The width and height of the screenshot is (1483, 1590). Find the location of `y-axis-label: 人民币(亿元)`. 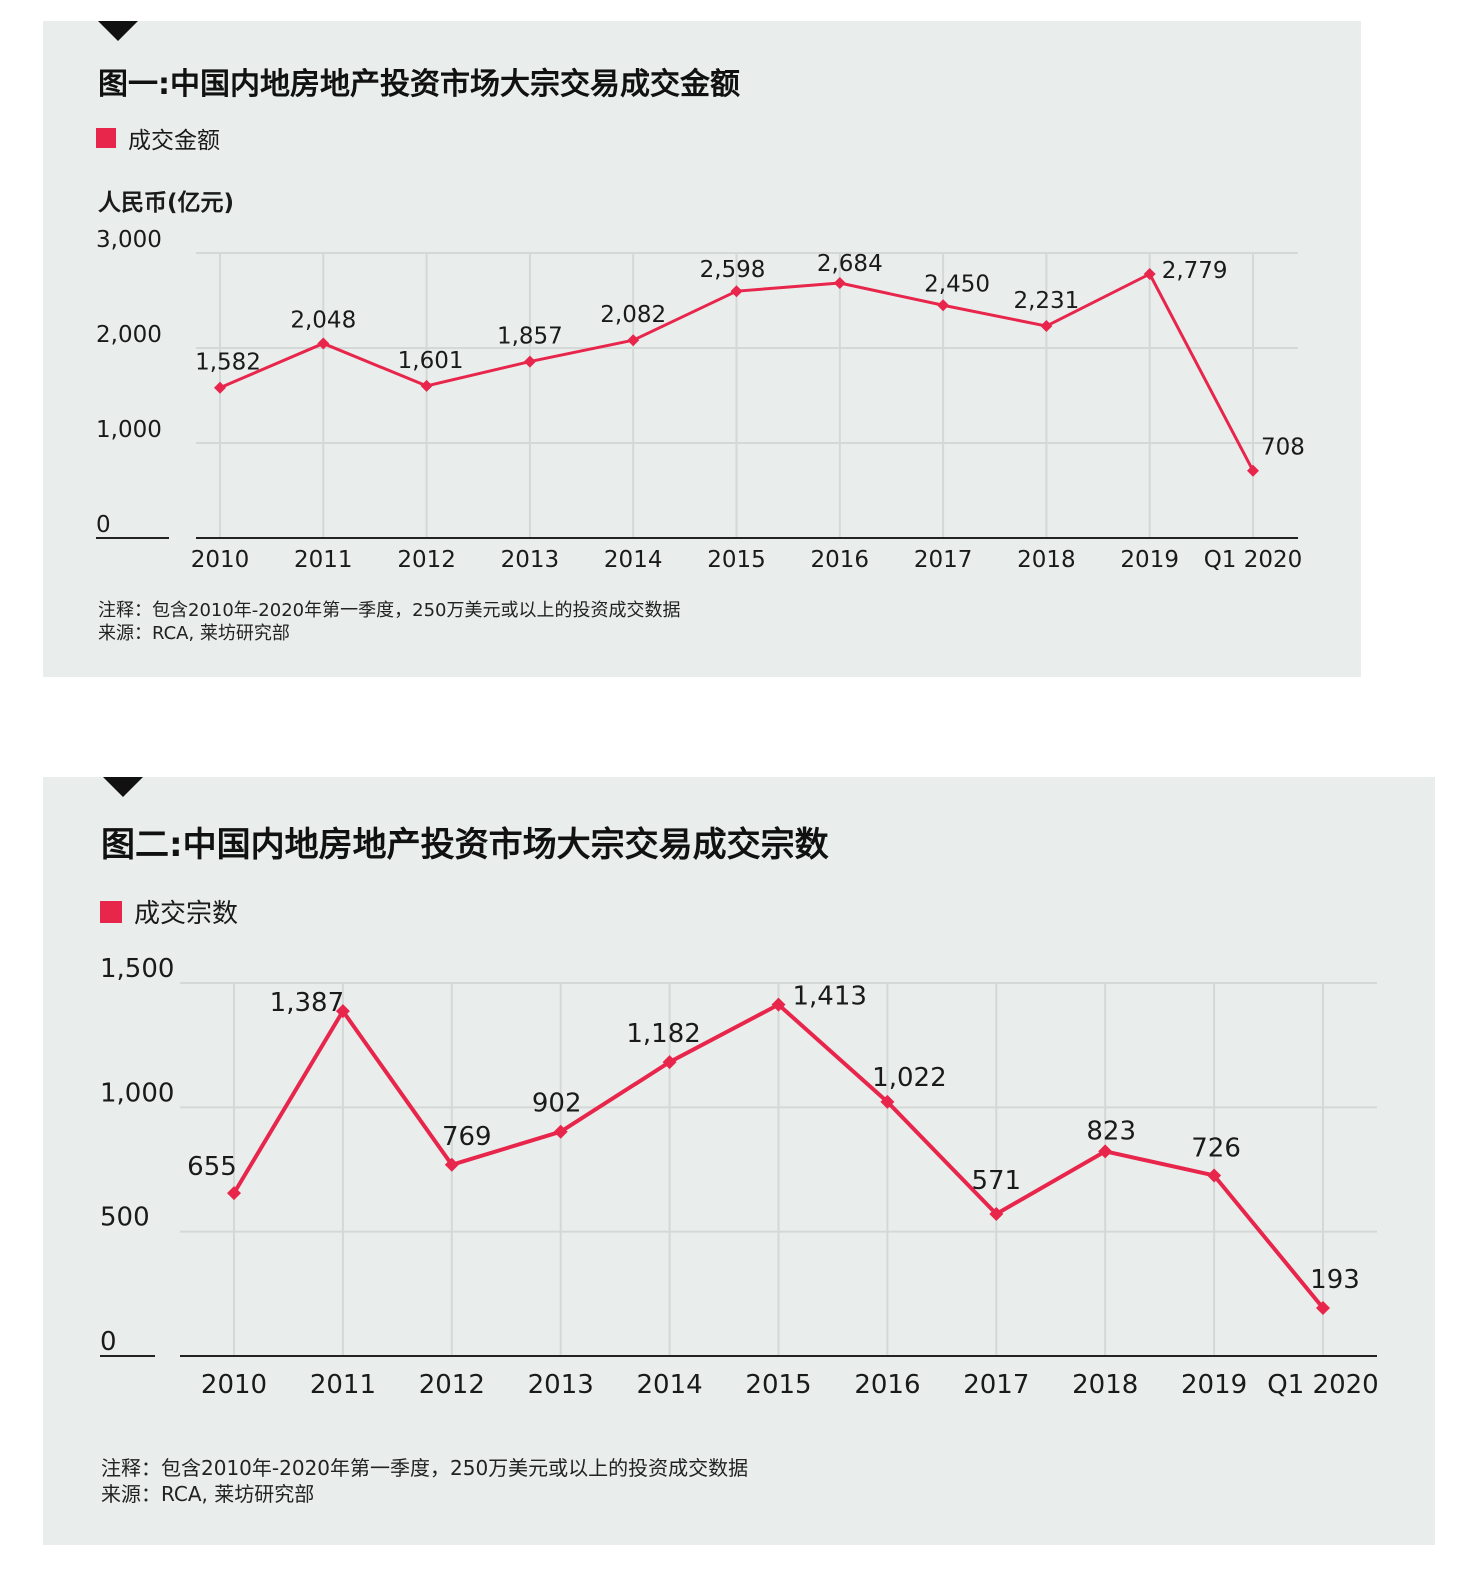

y-axis-label: 人民币(亿元) is located at coordinates (166, 203).